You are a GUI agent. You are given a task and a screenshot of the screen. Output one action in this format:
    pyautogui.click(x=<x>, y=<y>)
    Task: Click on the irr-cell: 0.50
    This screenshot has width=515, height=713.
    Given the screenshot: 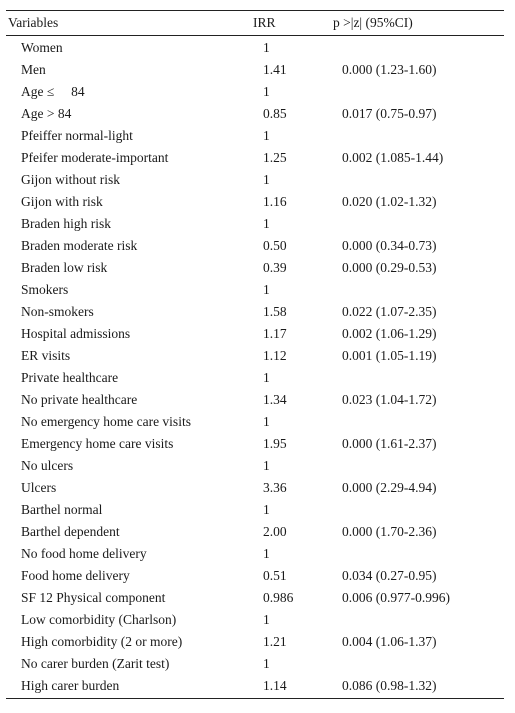 What is the action you would take?
    pyautogui.click(x=275, y=245)
    